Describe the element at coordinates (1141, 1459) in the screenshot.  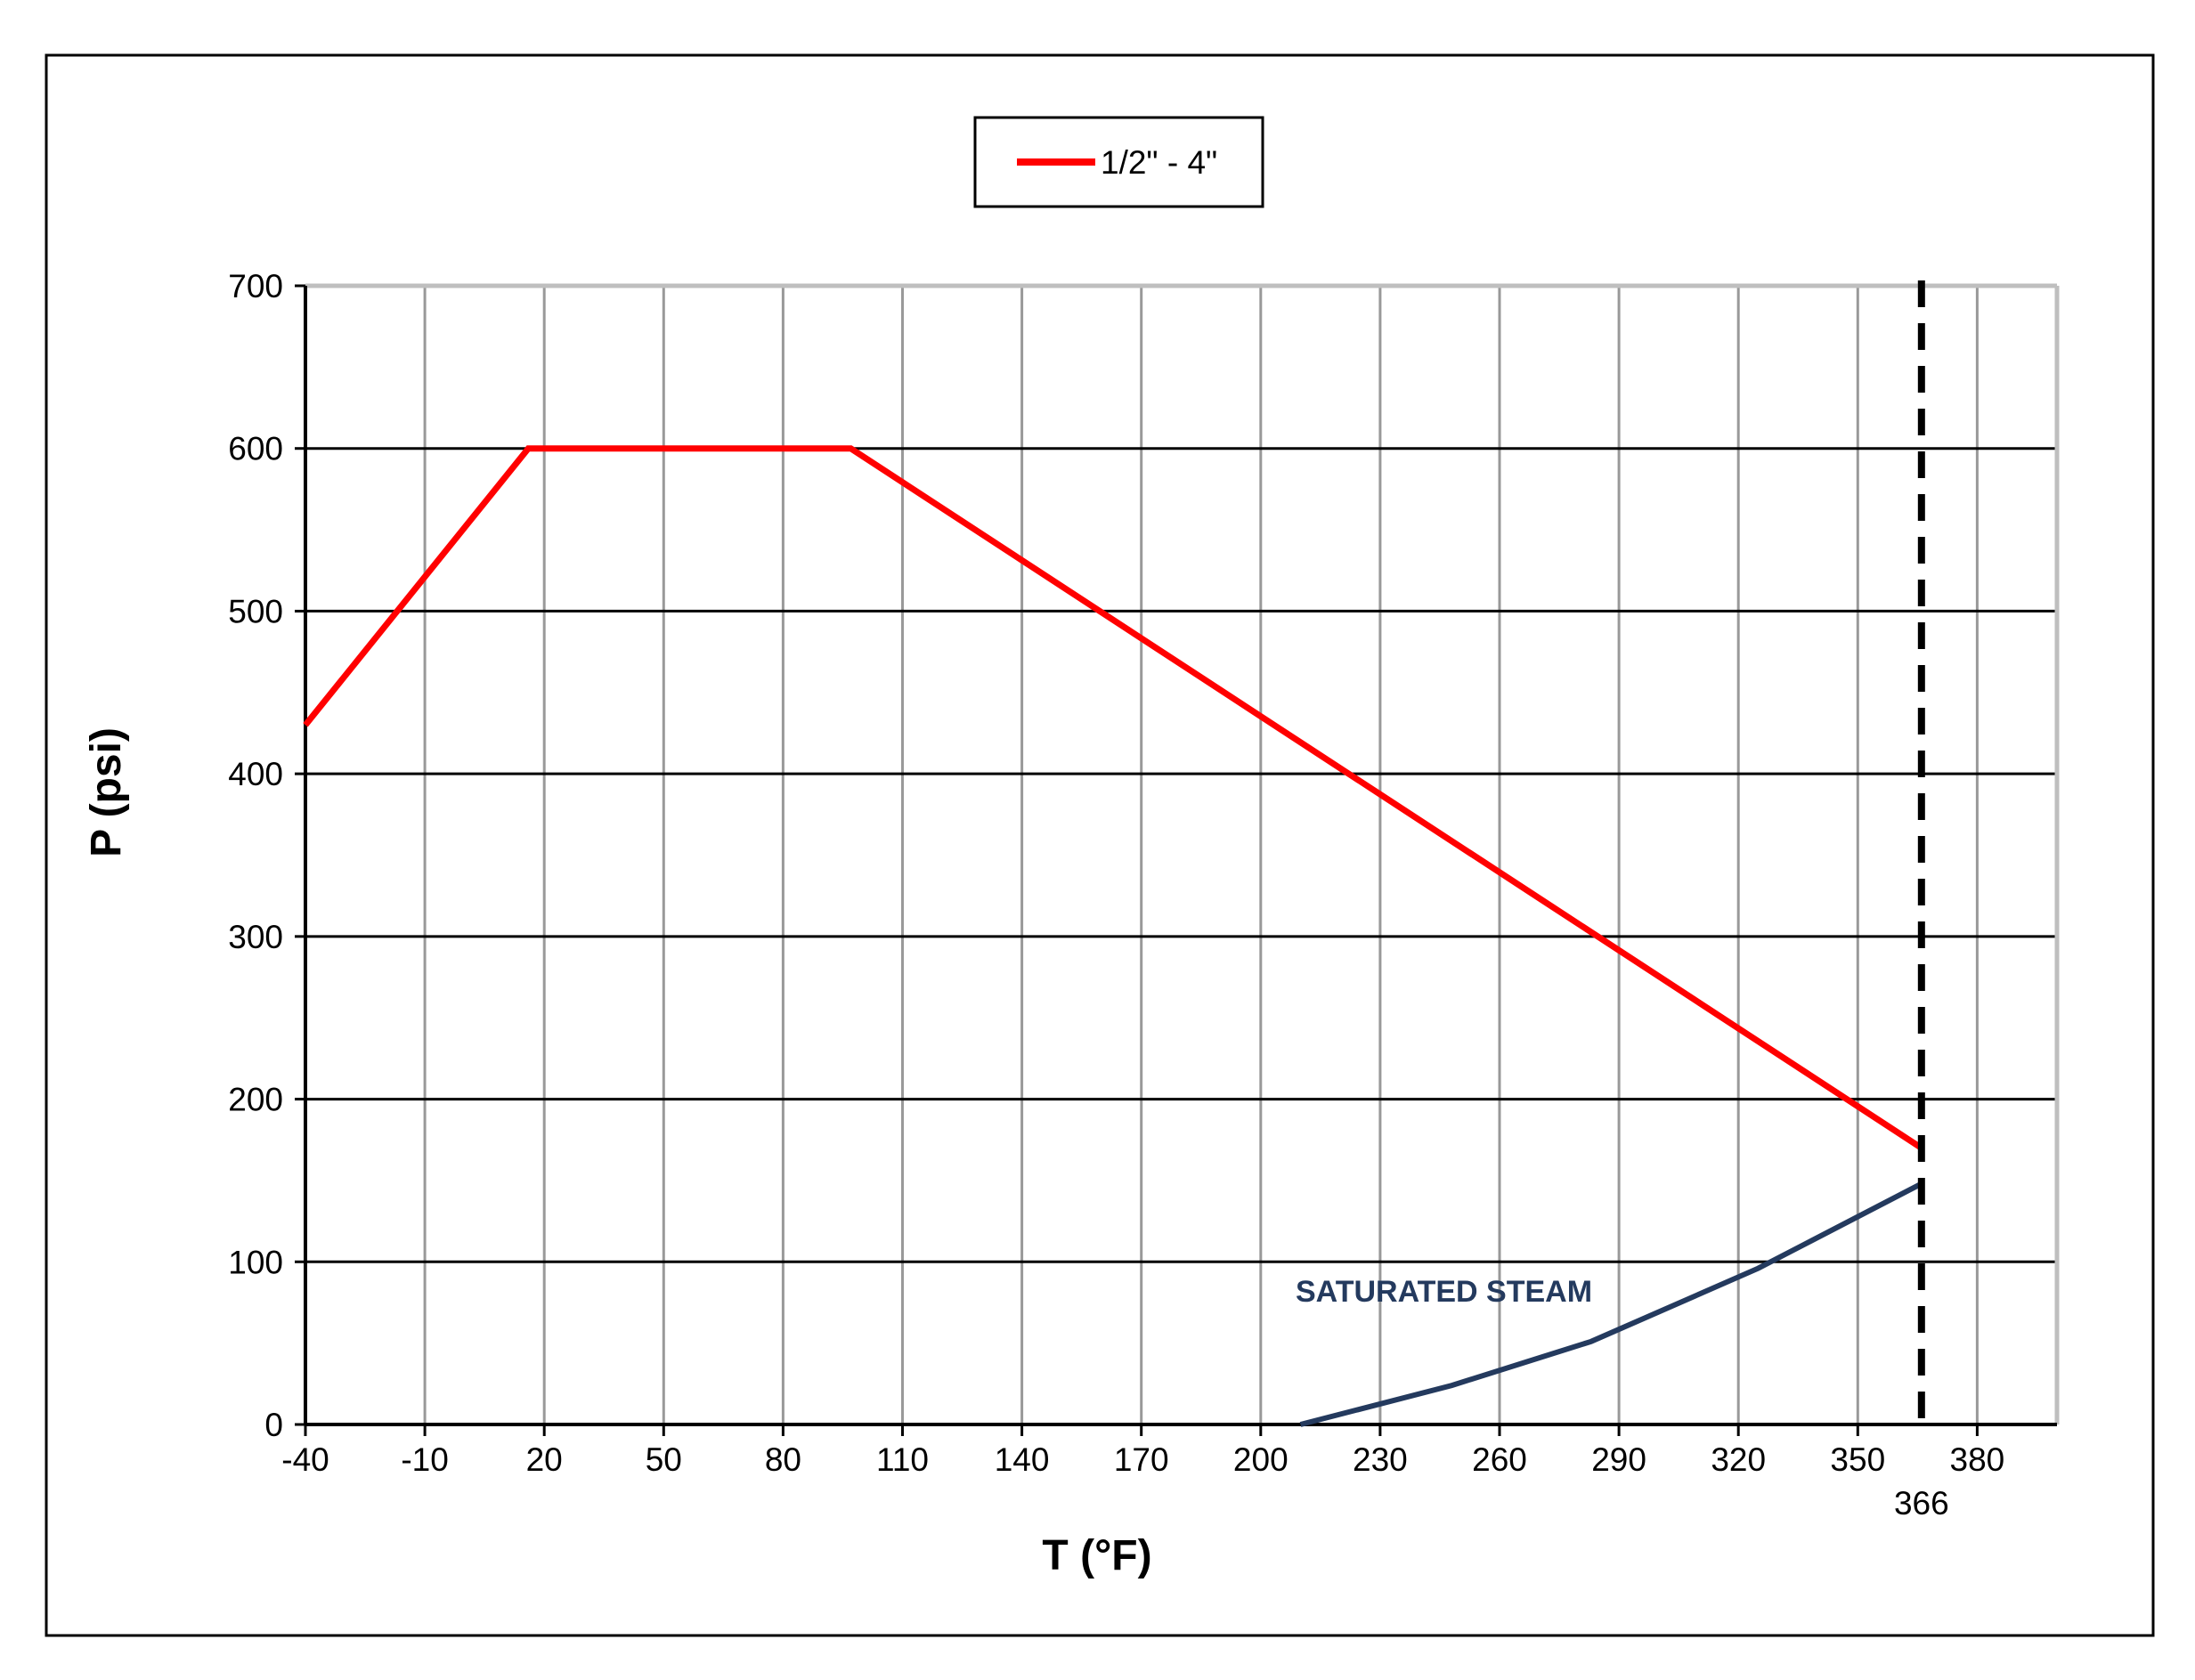
I see `x-tick-label: 170` at that location.